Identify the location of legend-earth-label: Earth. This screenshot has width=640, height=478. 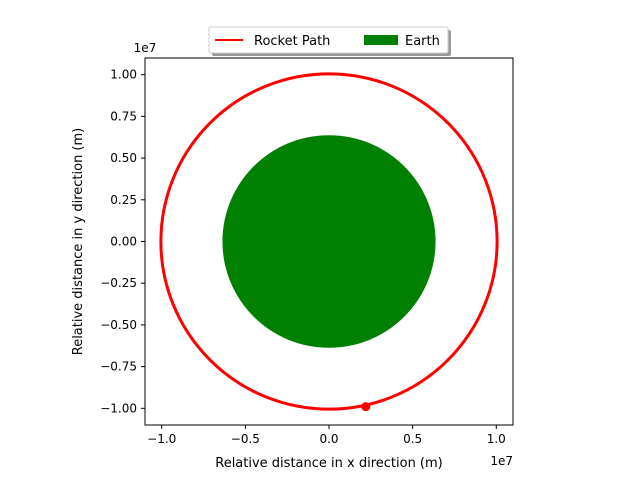
(422, 41).